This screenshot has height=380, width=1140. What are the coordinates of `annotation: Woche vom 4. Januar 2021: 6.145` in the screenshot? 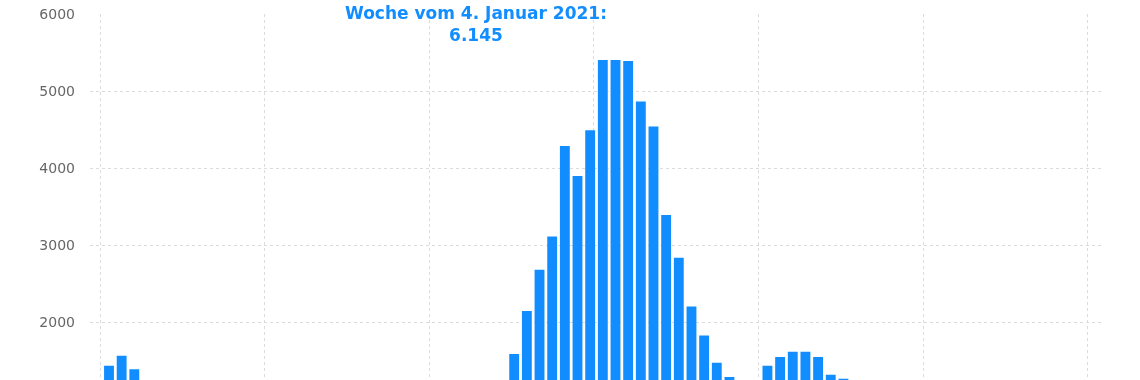 It's located at (476, 24).